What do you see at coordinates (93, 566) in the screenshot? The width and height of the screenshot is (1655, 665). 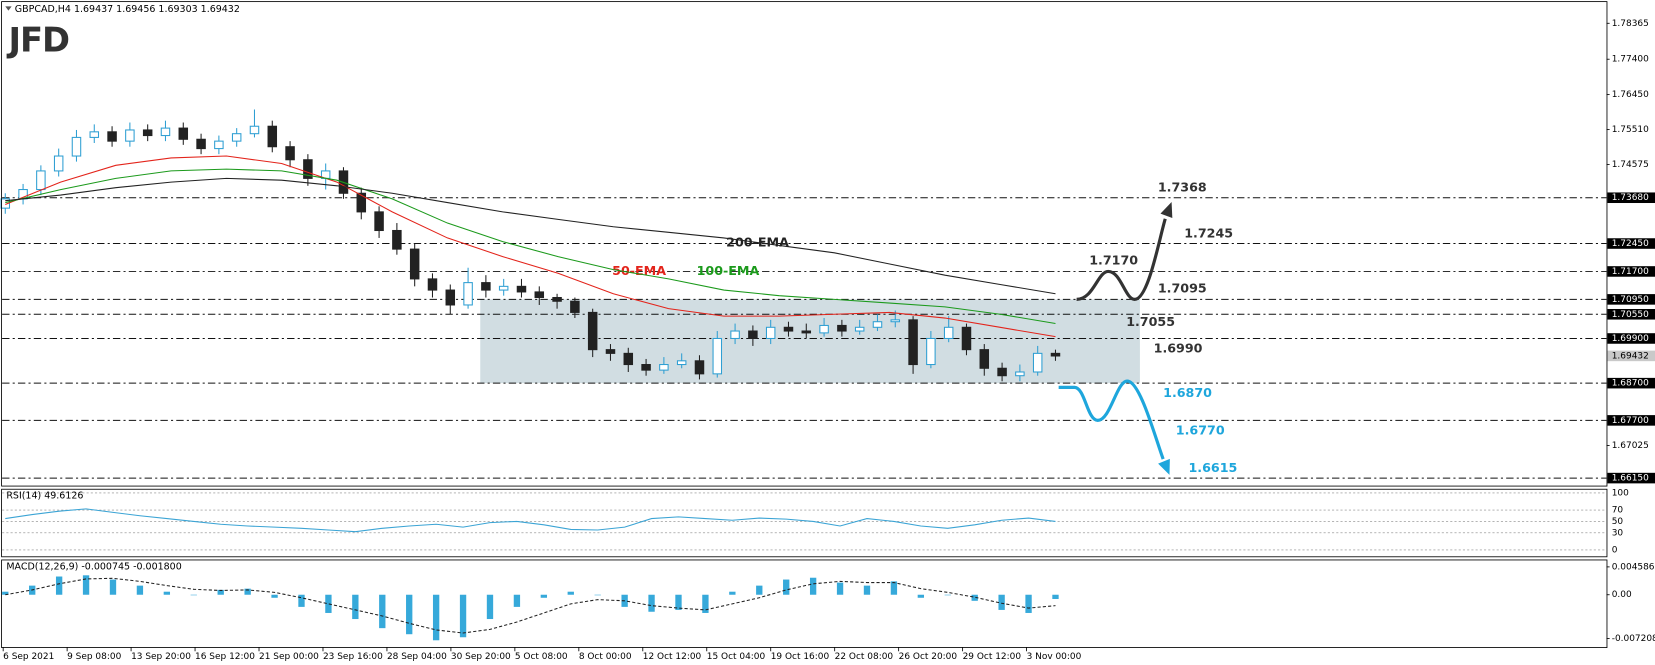 I see `macd-header: MACD(12,26,9) -0.000745 -0.001800` at bounding box center [93, 566].